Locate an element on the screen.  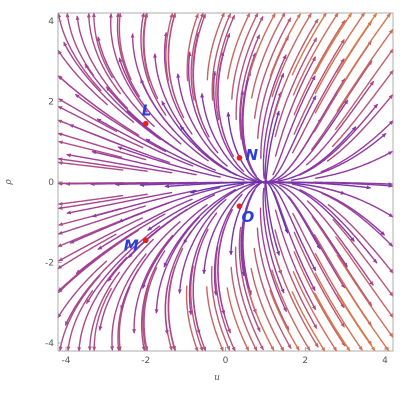
x-axis-ticks: -4 -2 0 2 4 is located at coordinates (224, 356).